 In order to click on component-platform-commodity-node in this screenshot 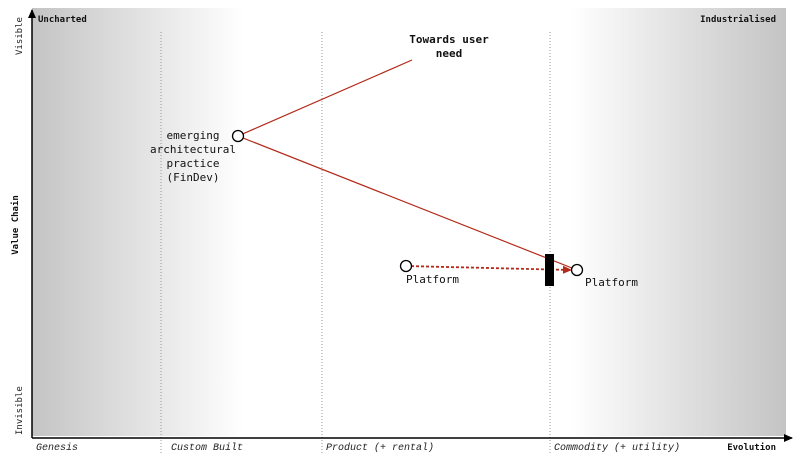, I will do `click(577, 270)`.